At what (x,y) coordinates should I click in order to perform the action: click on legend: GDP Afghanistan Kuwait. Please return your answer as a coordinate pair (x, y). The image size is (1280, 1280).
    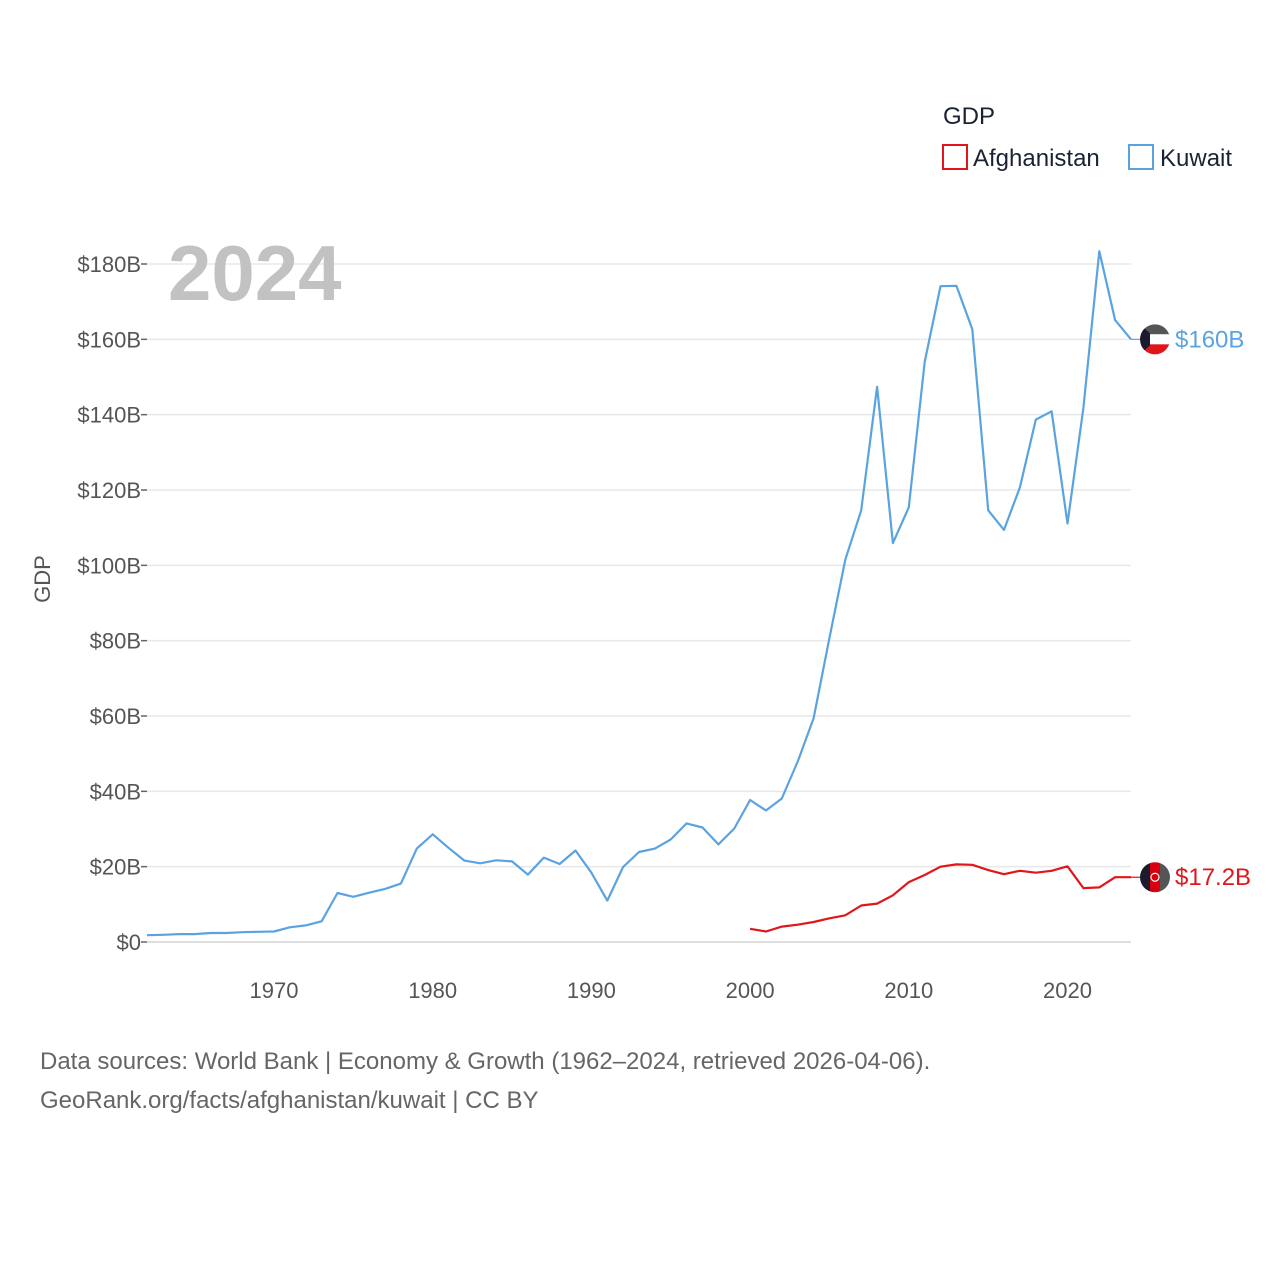
    Looking at the image, I should click on (1087, 137).